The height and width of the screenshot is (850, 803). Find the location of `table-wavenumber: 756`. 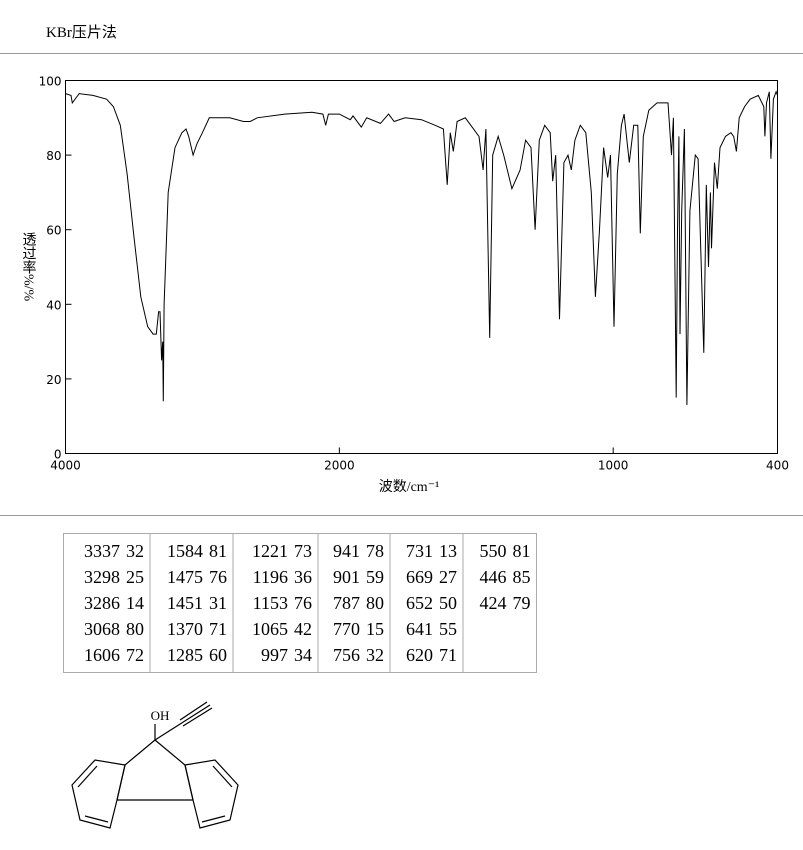

table-wavenumber: 756 is located at coordinates (346, 655).